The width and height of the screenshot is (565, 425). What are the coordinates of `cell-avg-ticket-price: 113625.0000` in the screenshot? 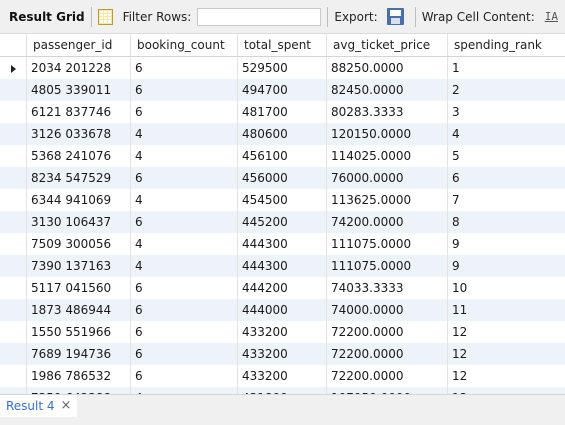 It's located at (387, 200).